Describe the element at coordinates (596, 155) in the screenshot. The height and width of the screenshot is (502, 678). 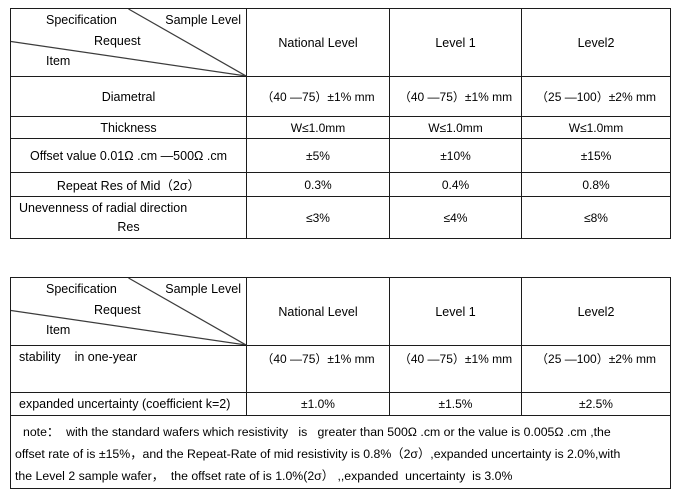
I see `value-cell: ±15%` at that location.